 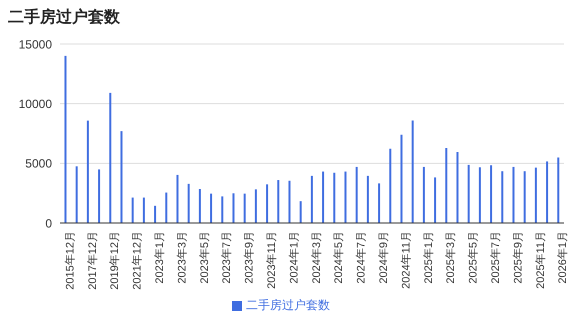 I want to click on x-tick-label: 2024年9月, so click(x=384, y=257).